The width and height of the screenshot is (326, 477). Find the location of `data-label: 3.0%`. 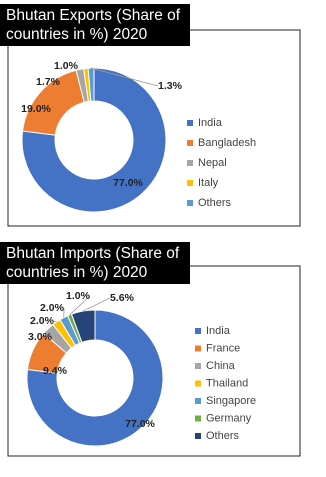

data-label: 3.0% is located at coordinates (40, 337).